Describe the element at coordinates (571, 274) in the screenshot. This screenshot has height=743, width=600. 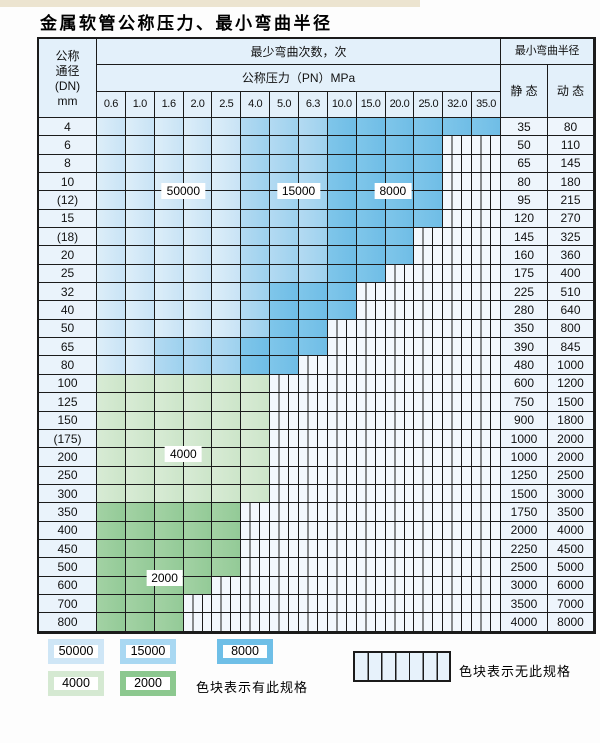
I see `dynamic-radius-value: 400` at that location.